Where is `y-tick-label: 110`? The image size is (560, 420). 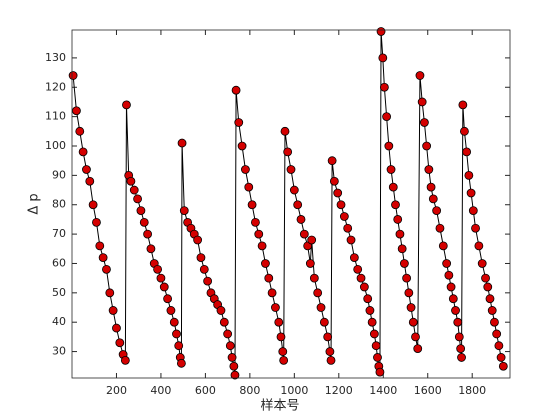 y-tick-label: 110 is located at coordinates (55, 116).